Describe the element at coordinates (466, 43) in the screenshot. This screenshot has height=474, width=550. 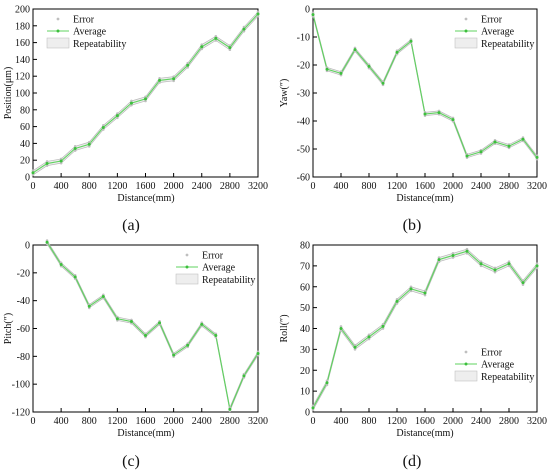
I see `legend-repeatability-swatch` at that location.